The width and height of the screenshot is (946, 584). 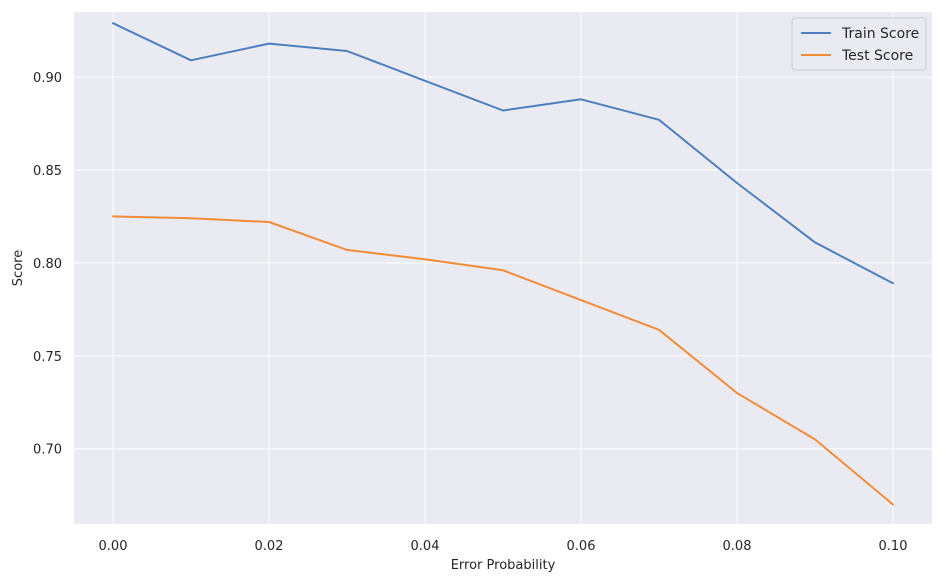 What do you see at coordinates (503, 546) in the screenshot?
I see `x-tick-labels: 0.00 0.02 0.04 0.06 0.08 0.10` at bounding box center [503, 546].